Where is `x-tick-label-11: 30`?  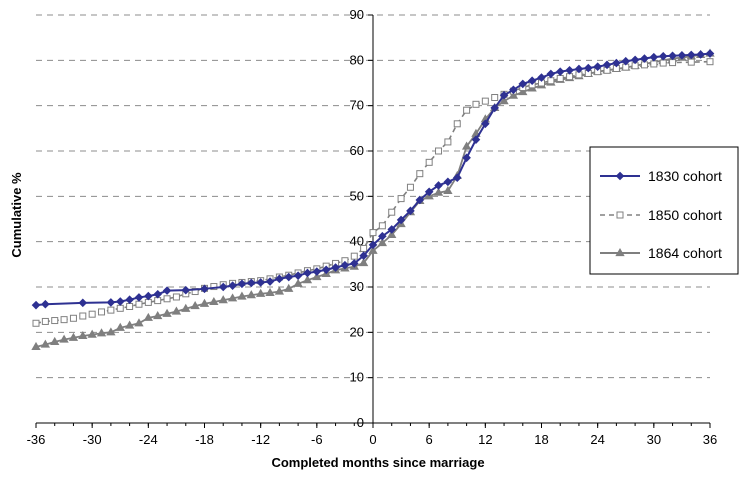 x-tick-label-11: 30 is located at coordinates (654, 439).